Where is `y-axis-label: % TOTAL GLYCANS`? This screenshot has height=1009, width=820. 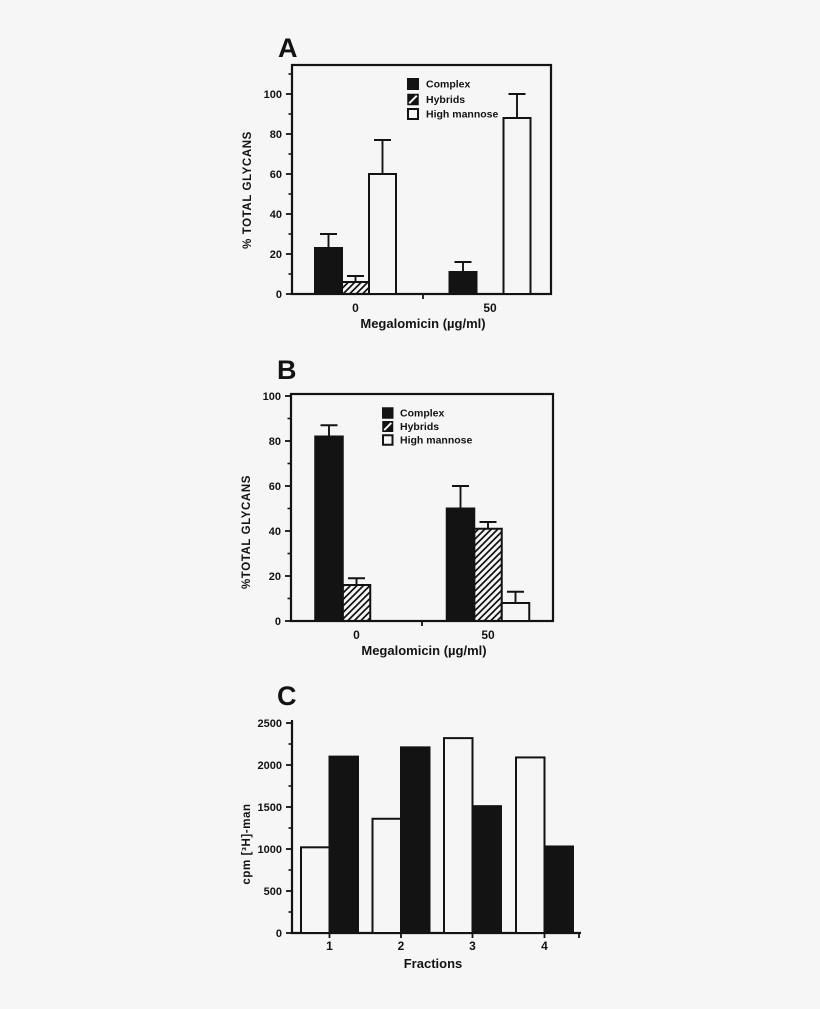
y-axis-label: % TOTAL GLYCANS is located at coordinates (248, 190).